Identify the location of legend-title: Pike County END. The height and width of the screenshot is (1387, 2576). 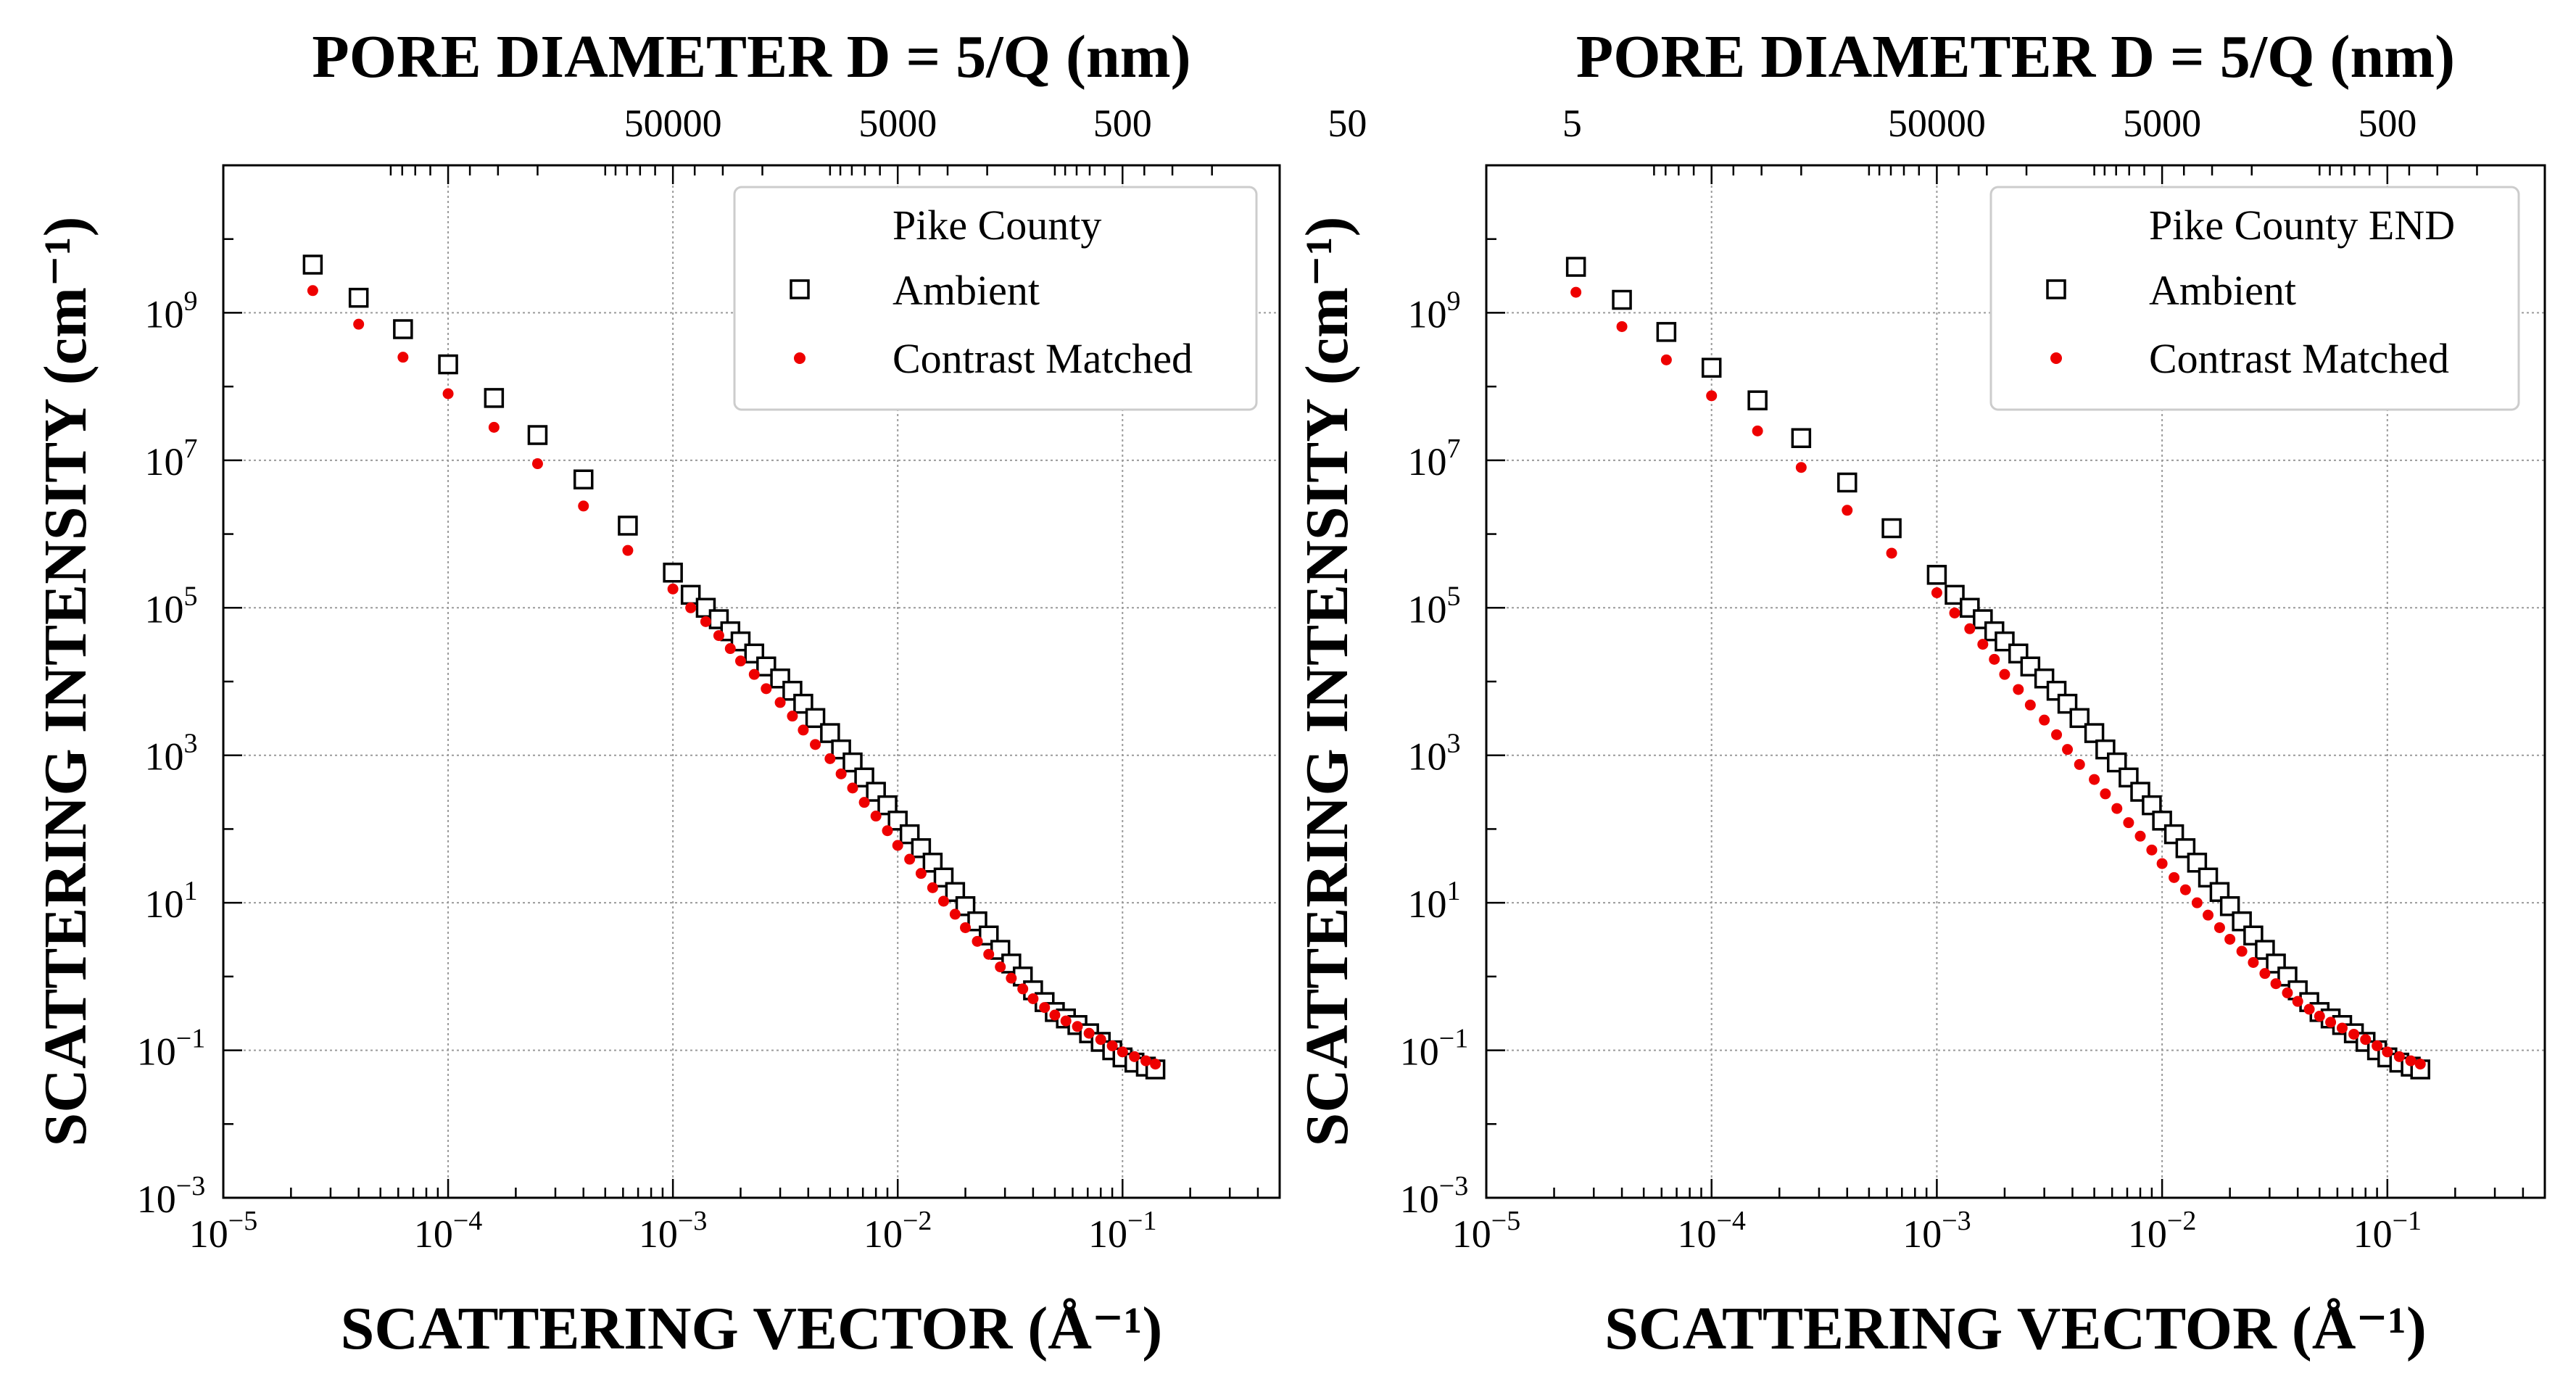
(2302, 225).